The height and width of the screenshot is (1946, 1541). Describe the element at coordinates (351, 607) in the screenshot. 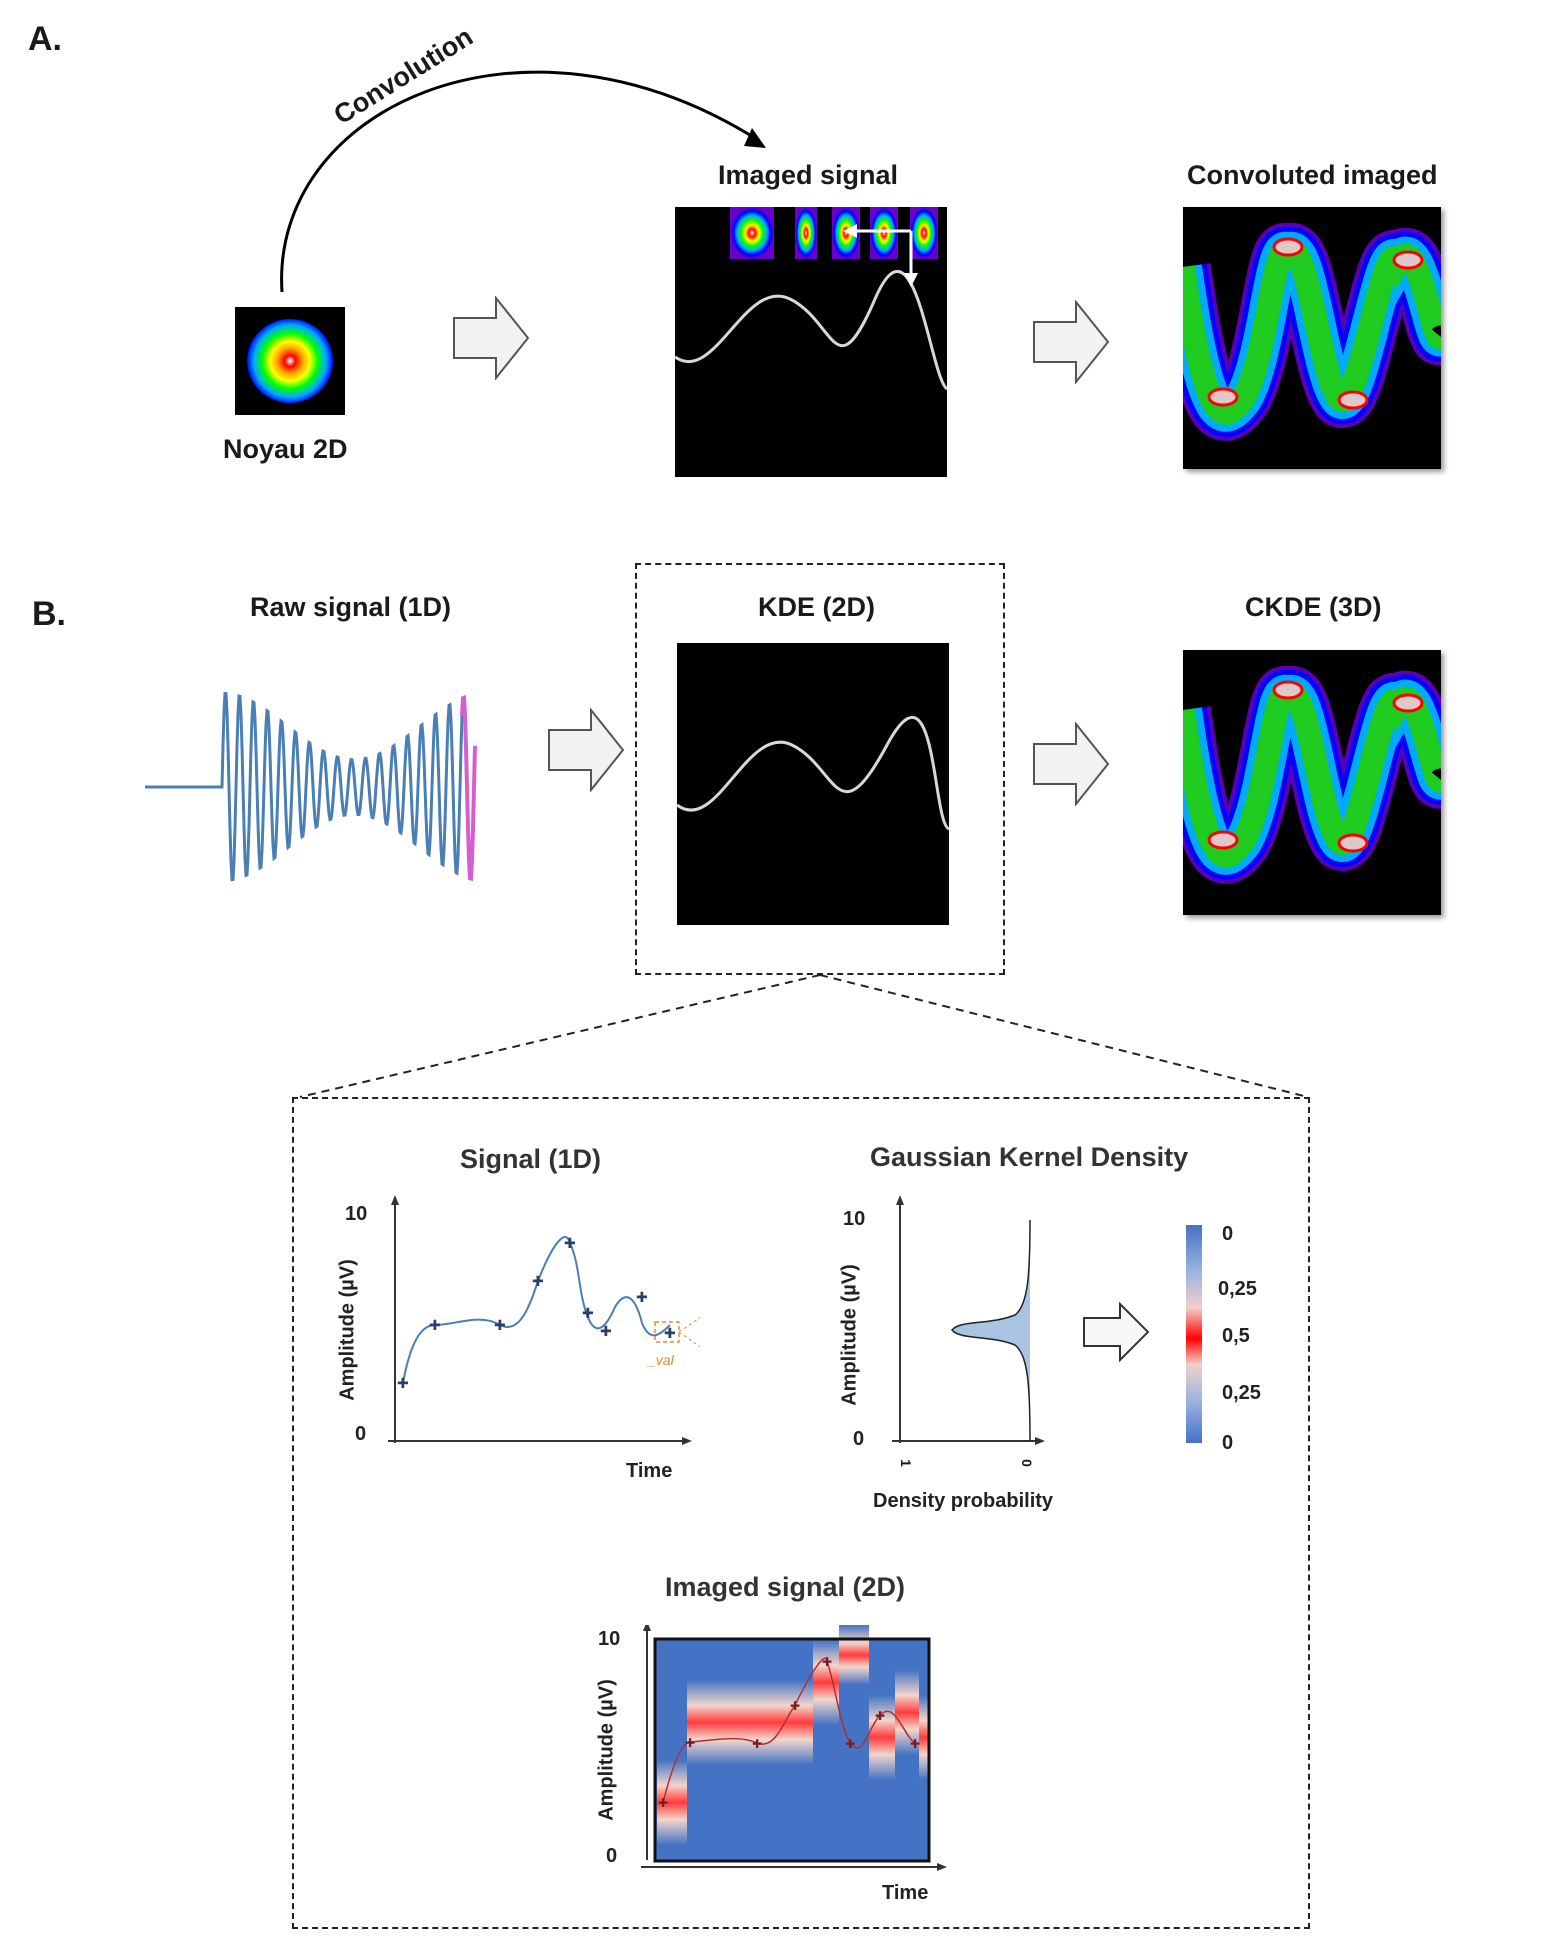

I see `raw-signal-title: Raw signal (1D)` at that location.